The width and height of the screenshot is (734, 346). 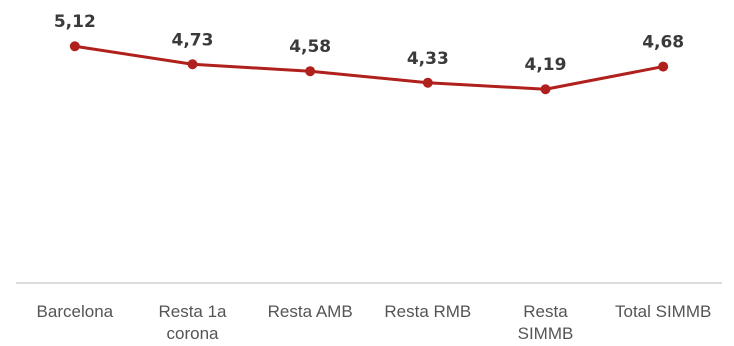 I want to click on x-tick-label: Resta RMB, so click(x=427, y=311).